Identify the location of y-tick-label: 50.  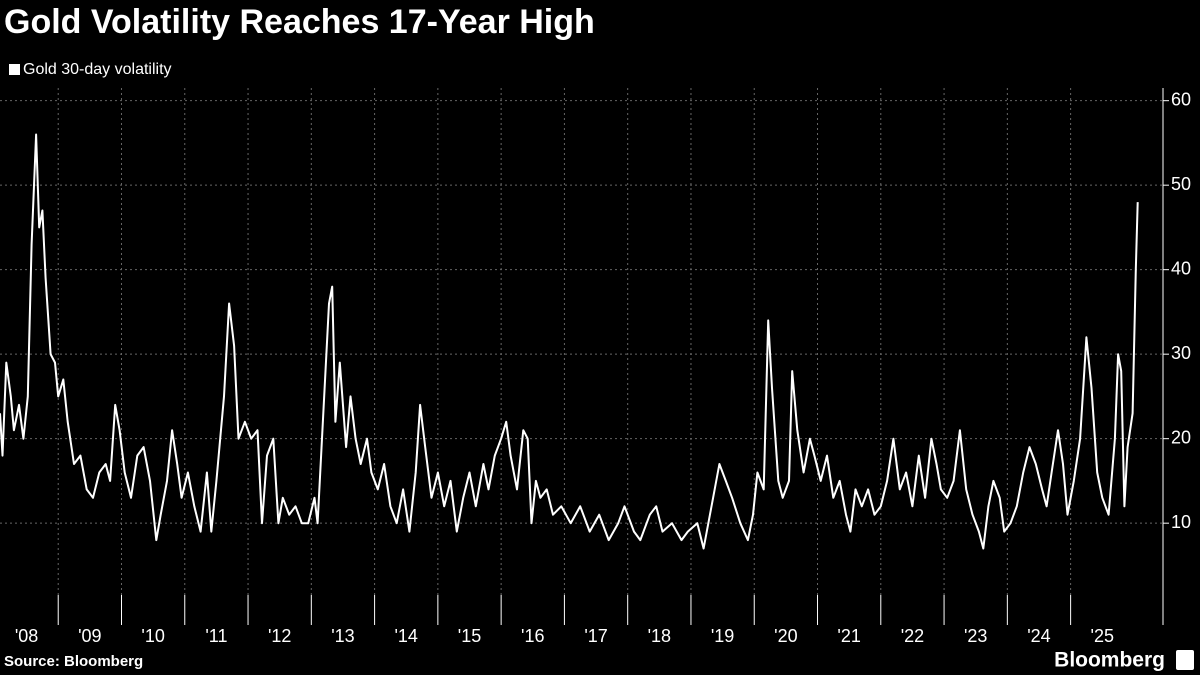
(1181, 184).